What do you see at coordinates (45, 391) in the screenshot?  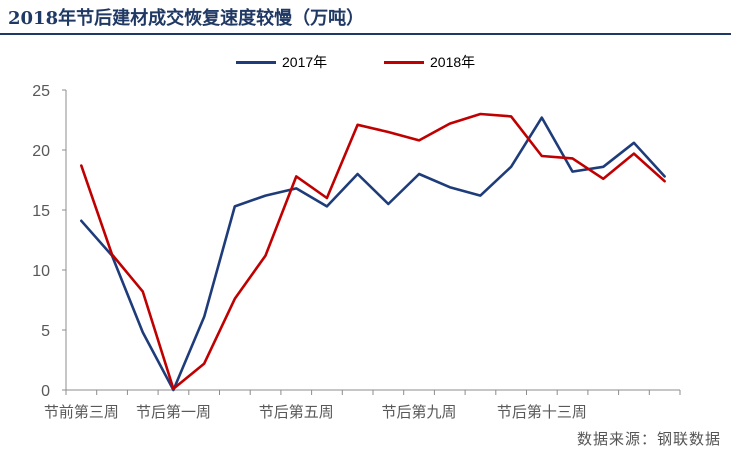 I see `y-tick-label: 0` at bounding box center [45, 391].